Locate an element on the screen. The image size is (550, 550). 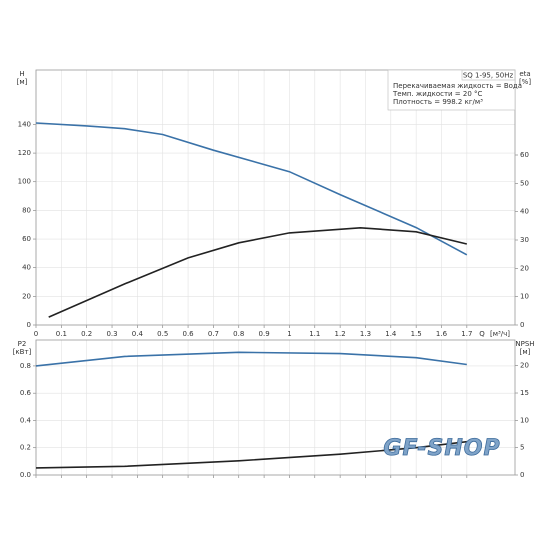
y-tick-label: 0.4 is located at coordinates (26, 420).